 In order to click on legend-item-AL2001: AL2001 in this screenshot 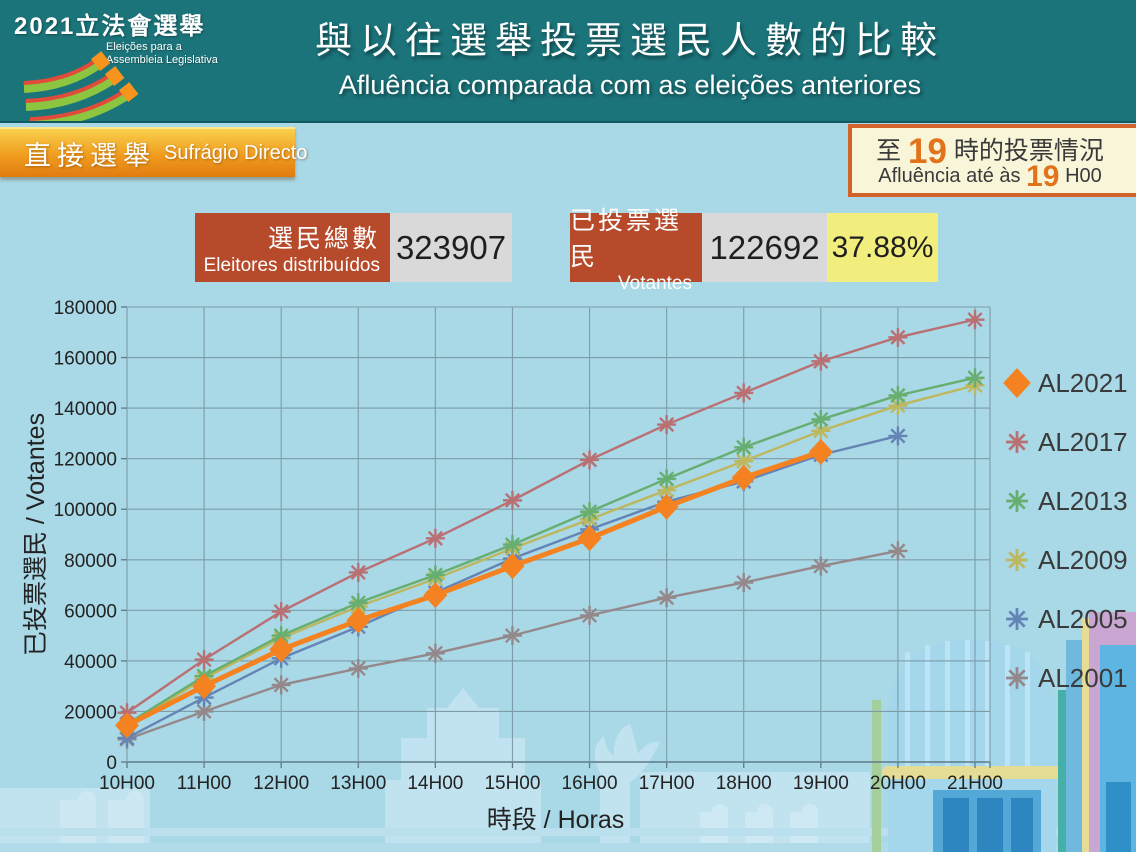, I will do `click(1065, 677)`.